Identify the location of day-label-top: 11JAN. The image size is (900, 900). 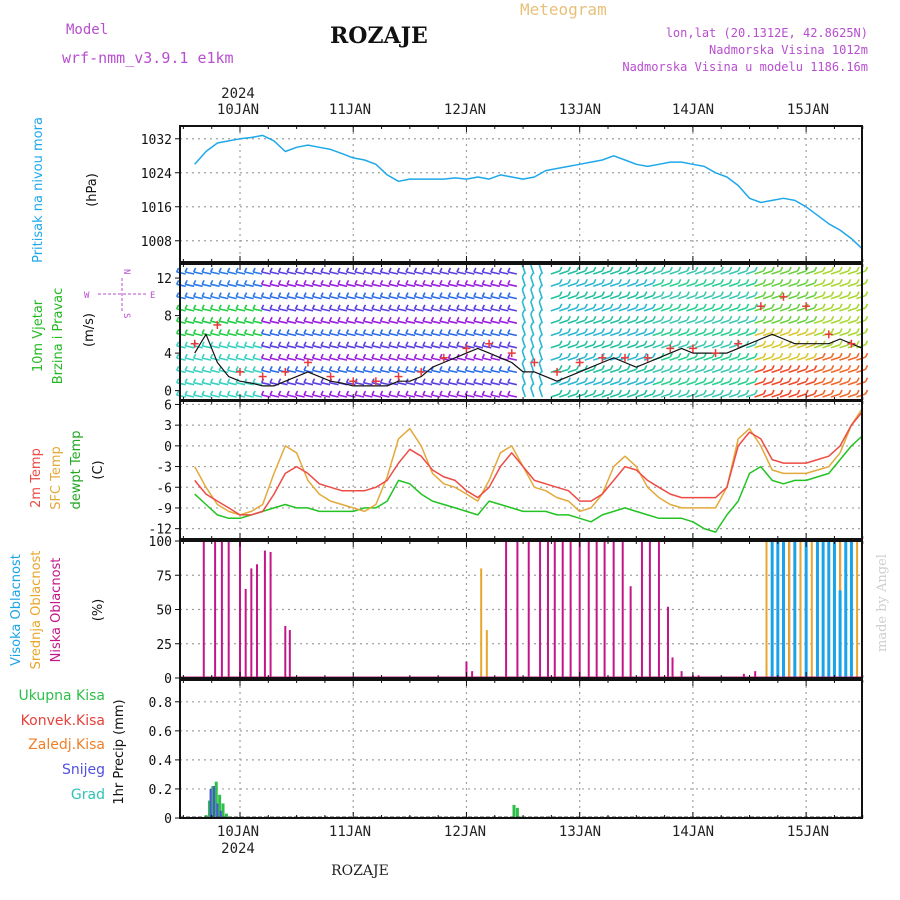
(350, 110).